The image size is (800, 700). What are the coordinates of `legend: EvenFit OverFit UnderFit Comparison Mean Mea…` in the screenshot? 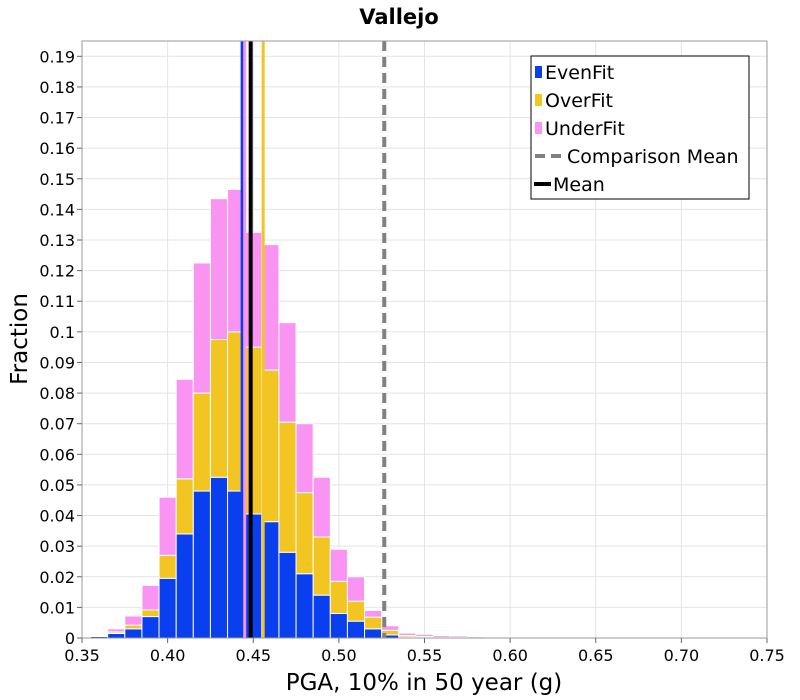 It's located at (640, 127).